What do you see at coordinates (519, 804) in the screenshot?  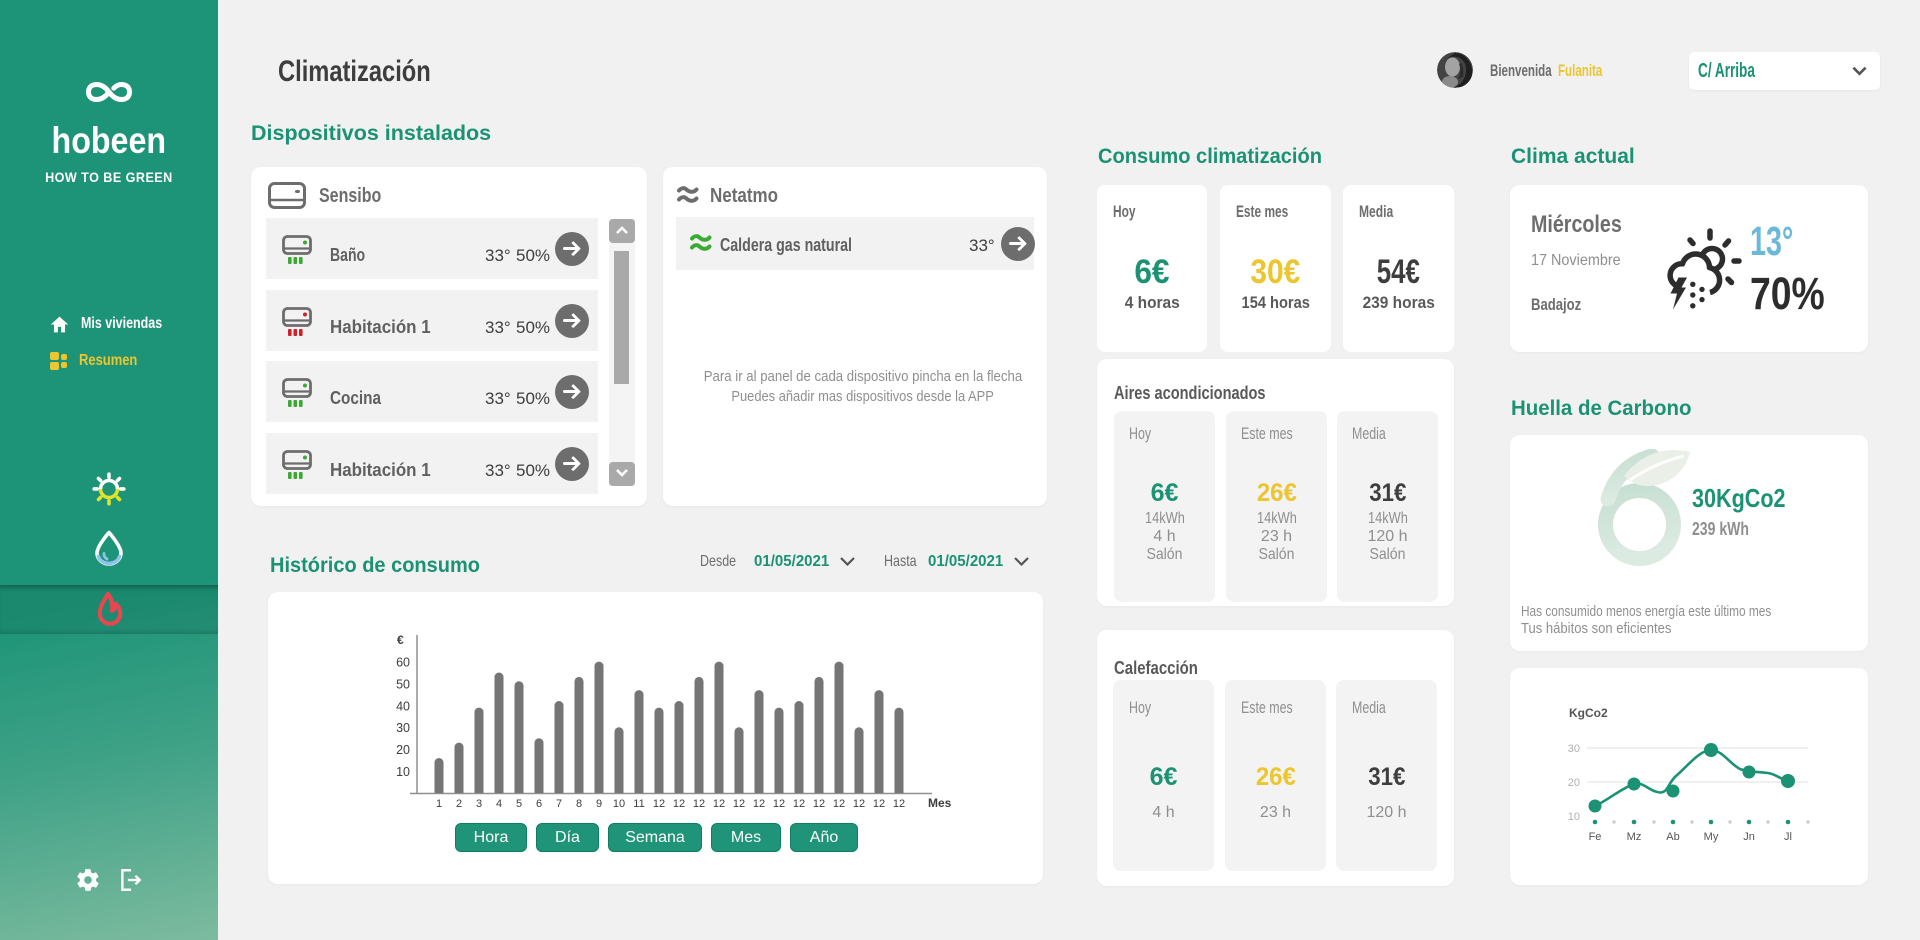 I see `svg-text: 5` at bounding box center [519, 804].